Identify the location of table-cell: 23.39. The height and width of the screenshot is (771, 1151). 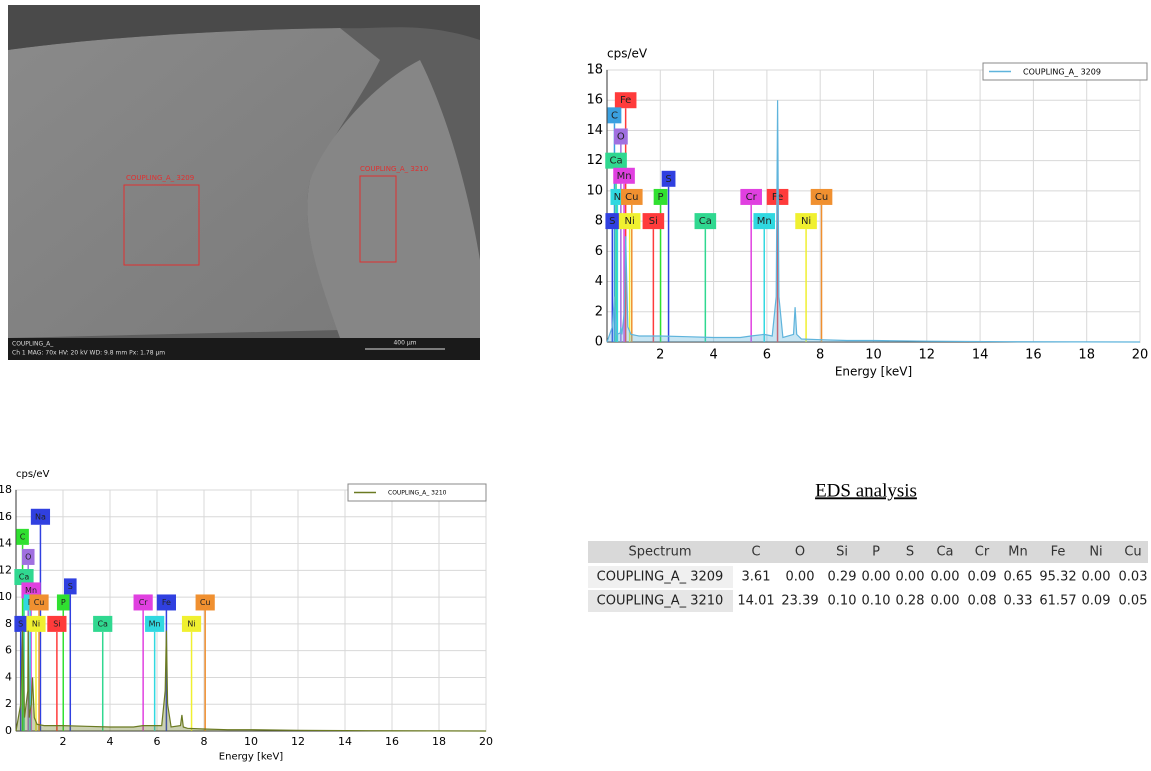
(799, 601).